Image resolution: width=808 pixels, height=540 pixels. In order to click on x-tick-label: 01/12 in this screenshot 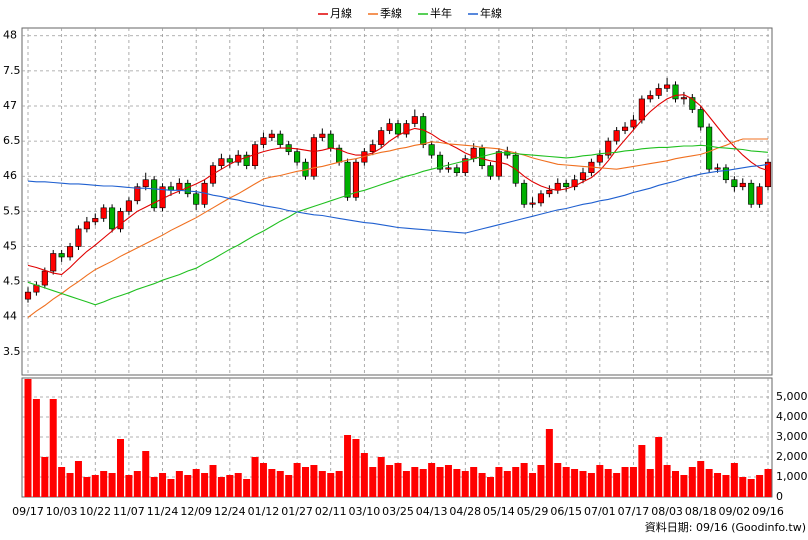, I will do `click(264, 511)`.